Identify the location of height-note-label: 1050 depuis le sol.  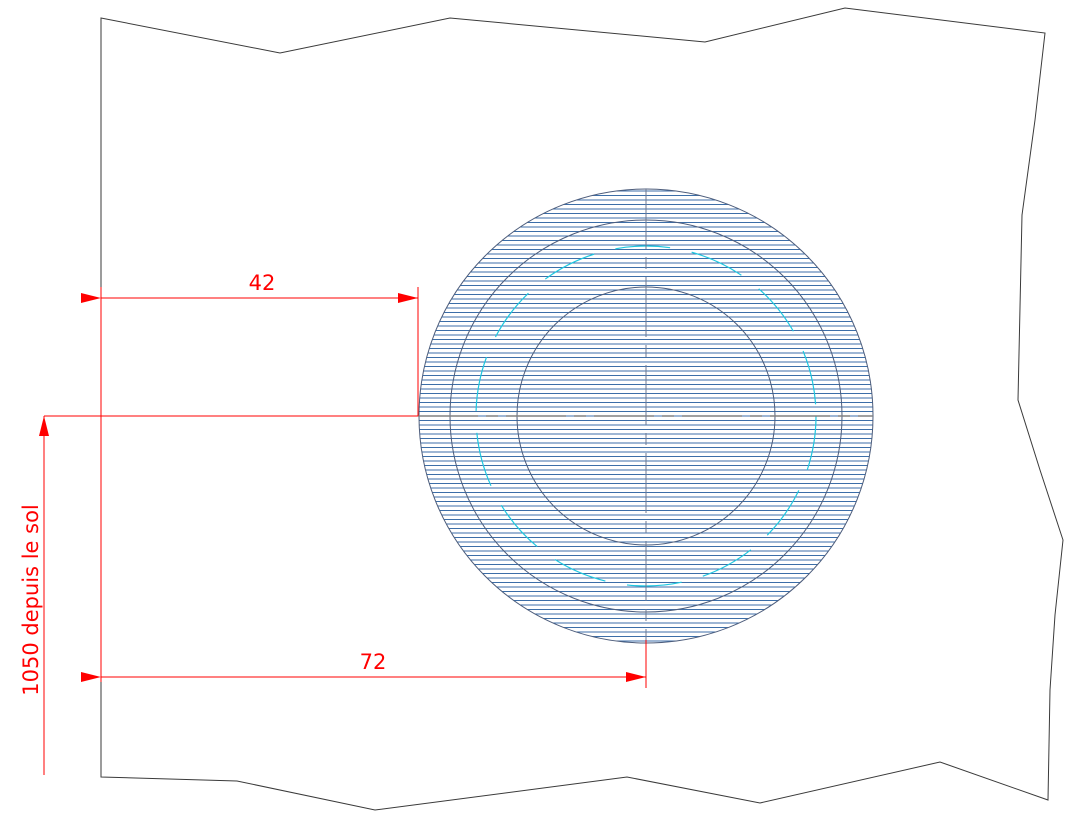
(31, 600).